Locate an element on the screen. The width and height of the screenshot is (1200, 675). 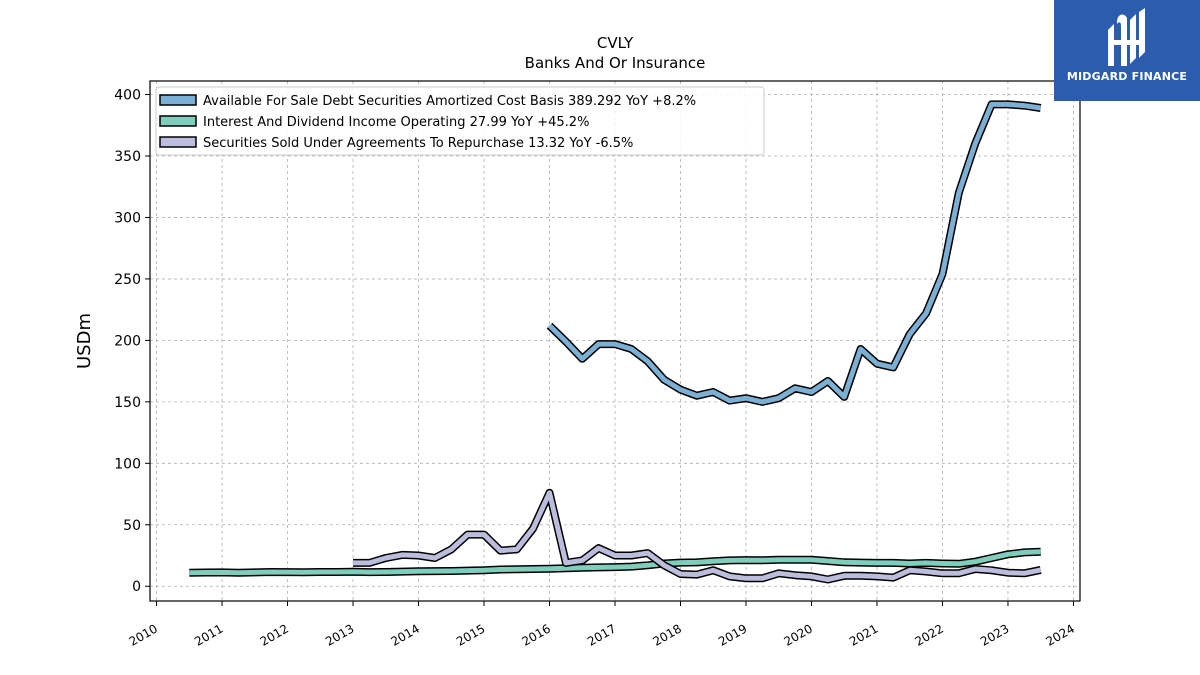
x-tick-label: 2014 is located at coordinates (405, 634).